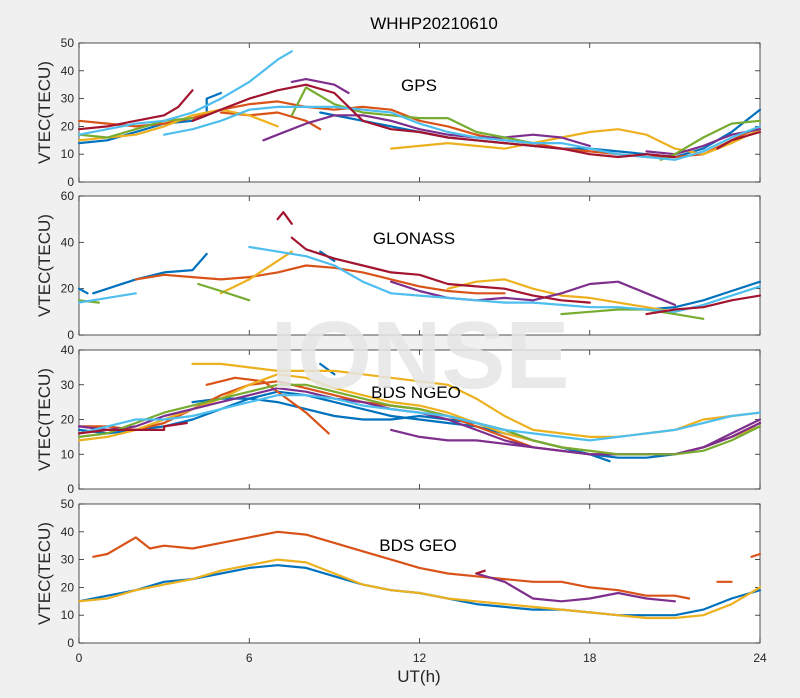 The height and width of the screenshot is (698, 800). What do you see at coordinates (760, 658) in the screenshot?
I see `x-tick-label: 24` at bounding box center [760, 658].